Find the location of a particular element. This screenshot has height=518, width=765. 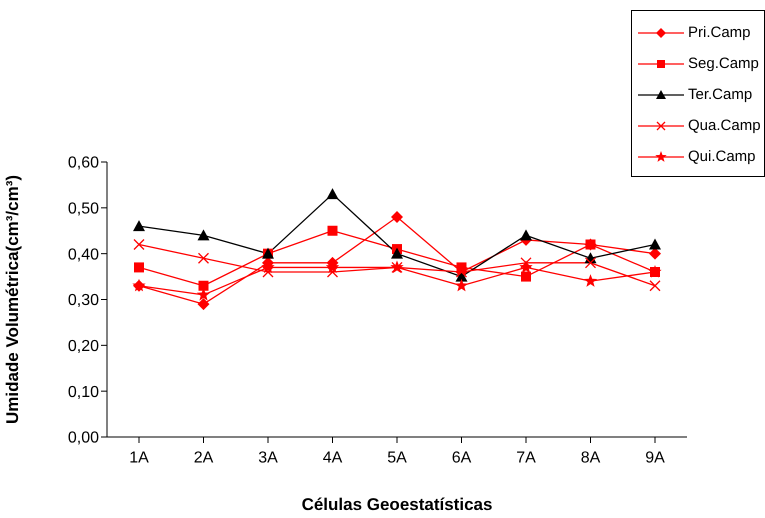

legend-label: Qua.Camp is located at coordinates (724, 125).